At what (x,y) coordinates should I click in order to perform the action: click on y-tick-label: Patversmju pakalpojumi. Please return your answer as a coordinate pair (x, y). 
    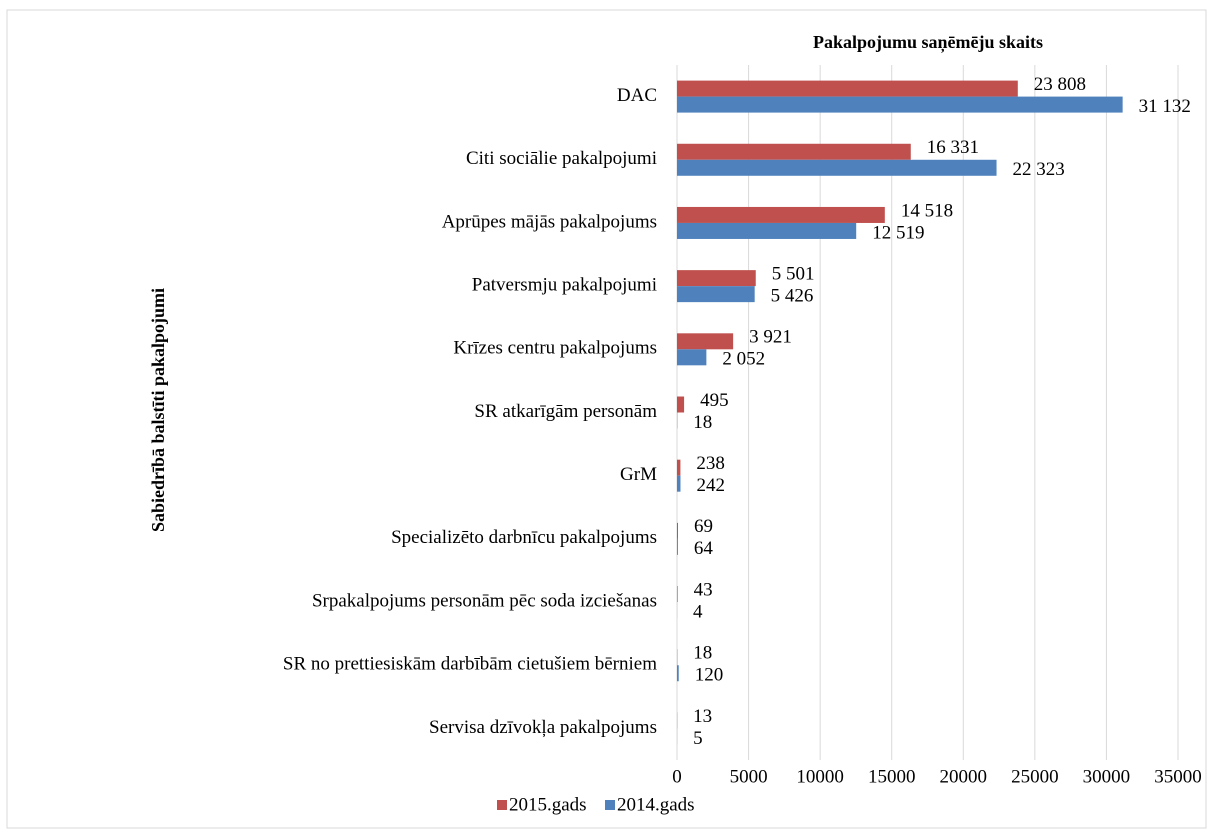
    Looking at the image, I should click on (564, 284).